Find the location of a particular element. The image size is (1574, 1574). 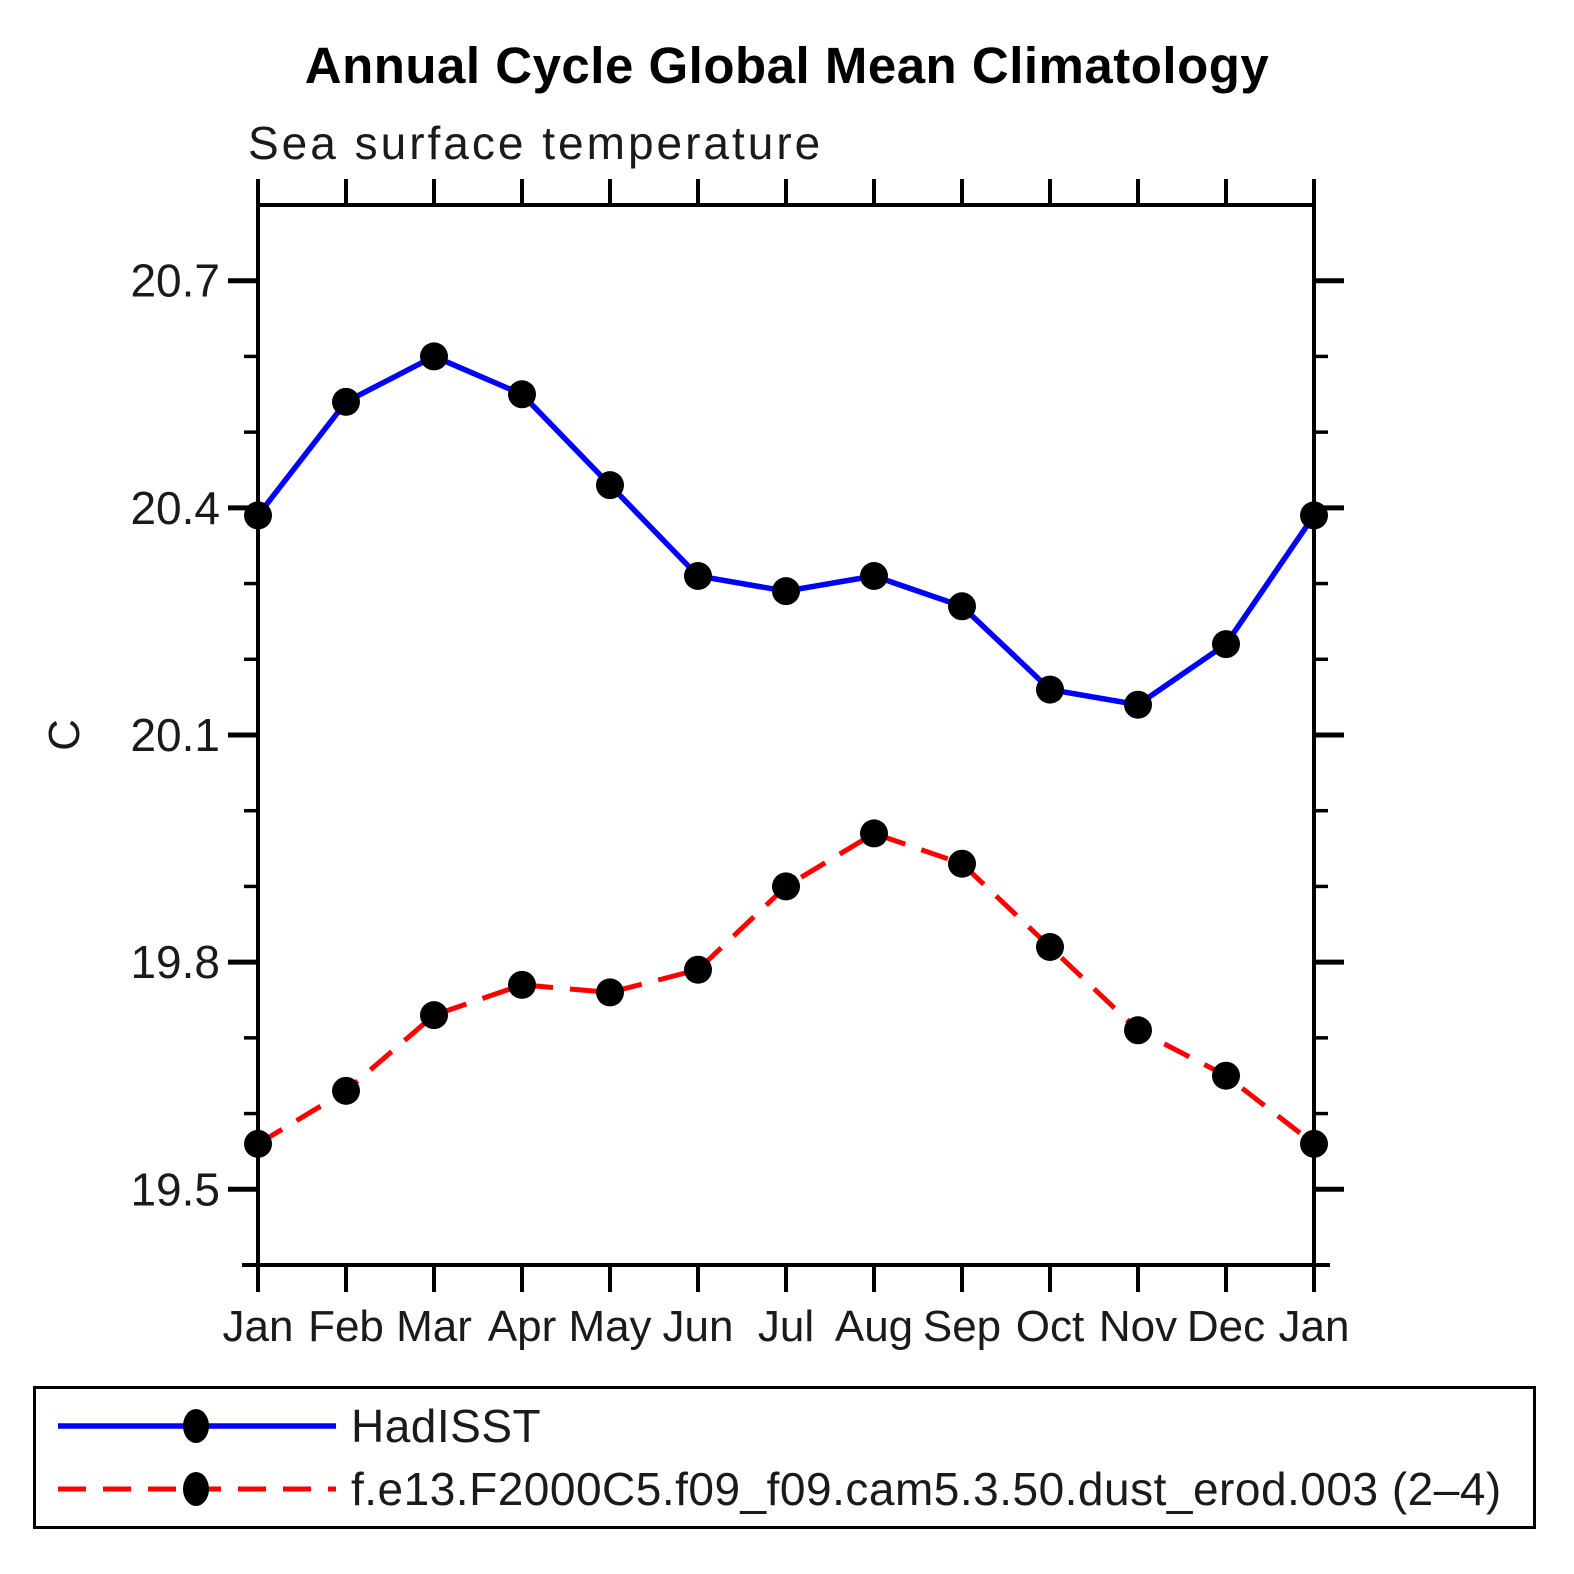

x-tick-label: Aug is located at coordinates (874, 1326).